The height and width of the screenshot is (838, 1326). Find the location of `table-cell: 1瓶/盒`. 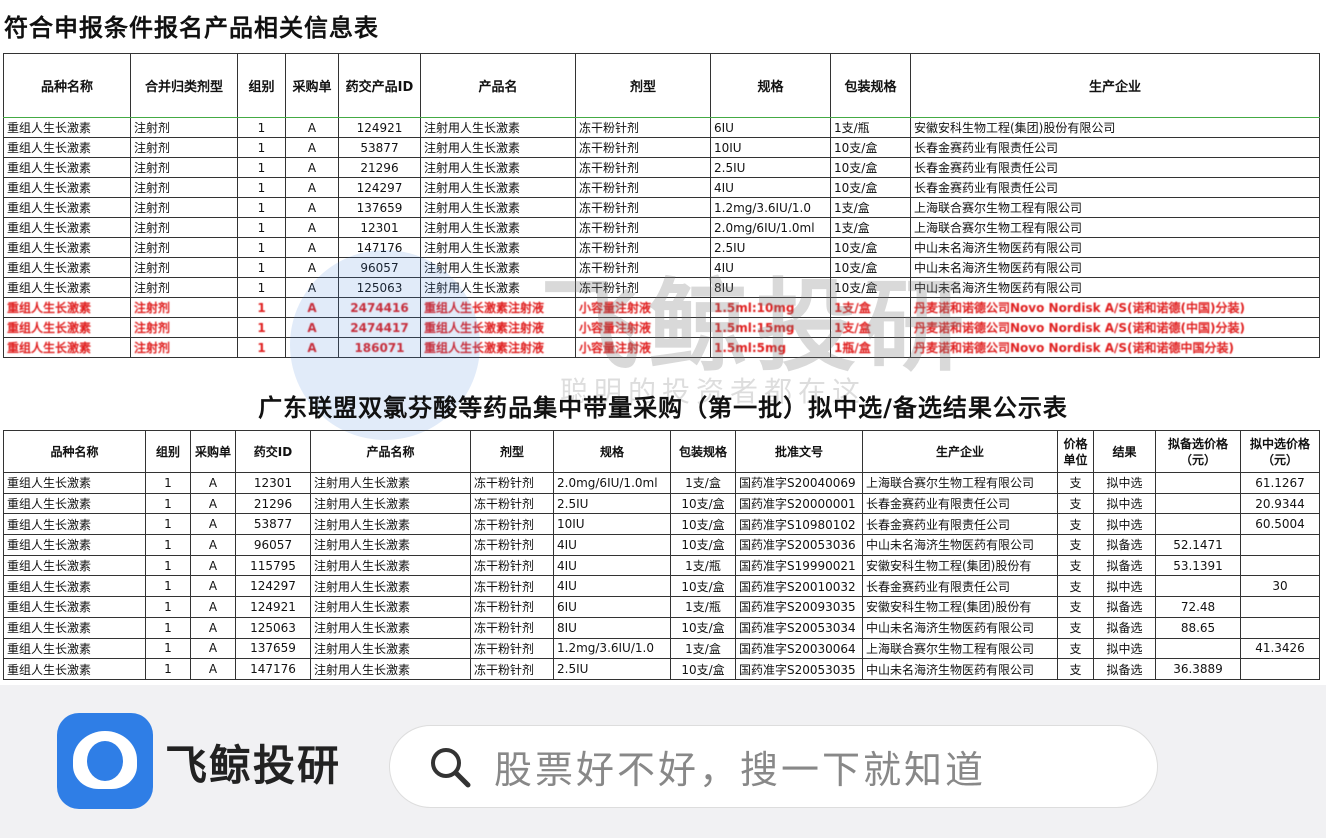

table-cell: 1瓶/盒 is located at coordinates (870, 347).